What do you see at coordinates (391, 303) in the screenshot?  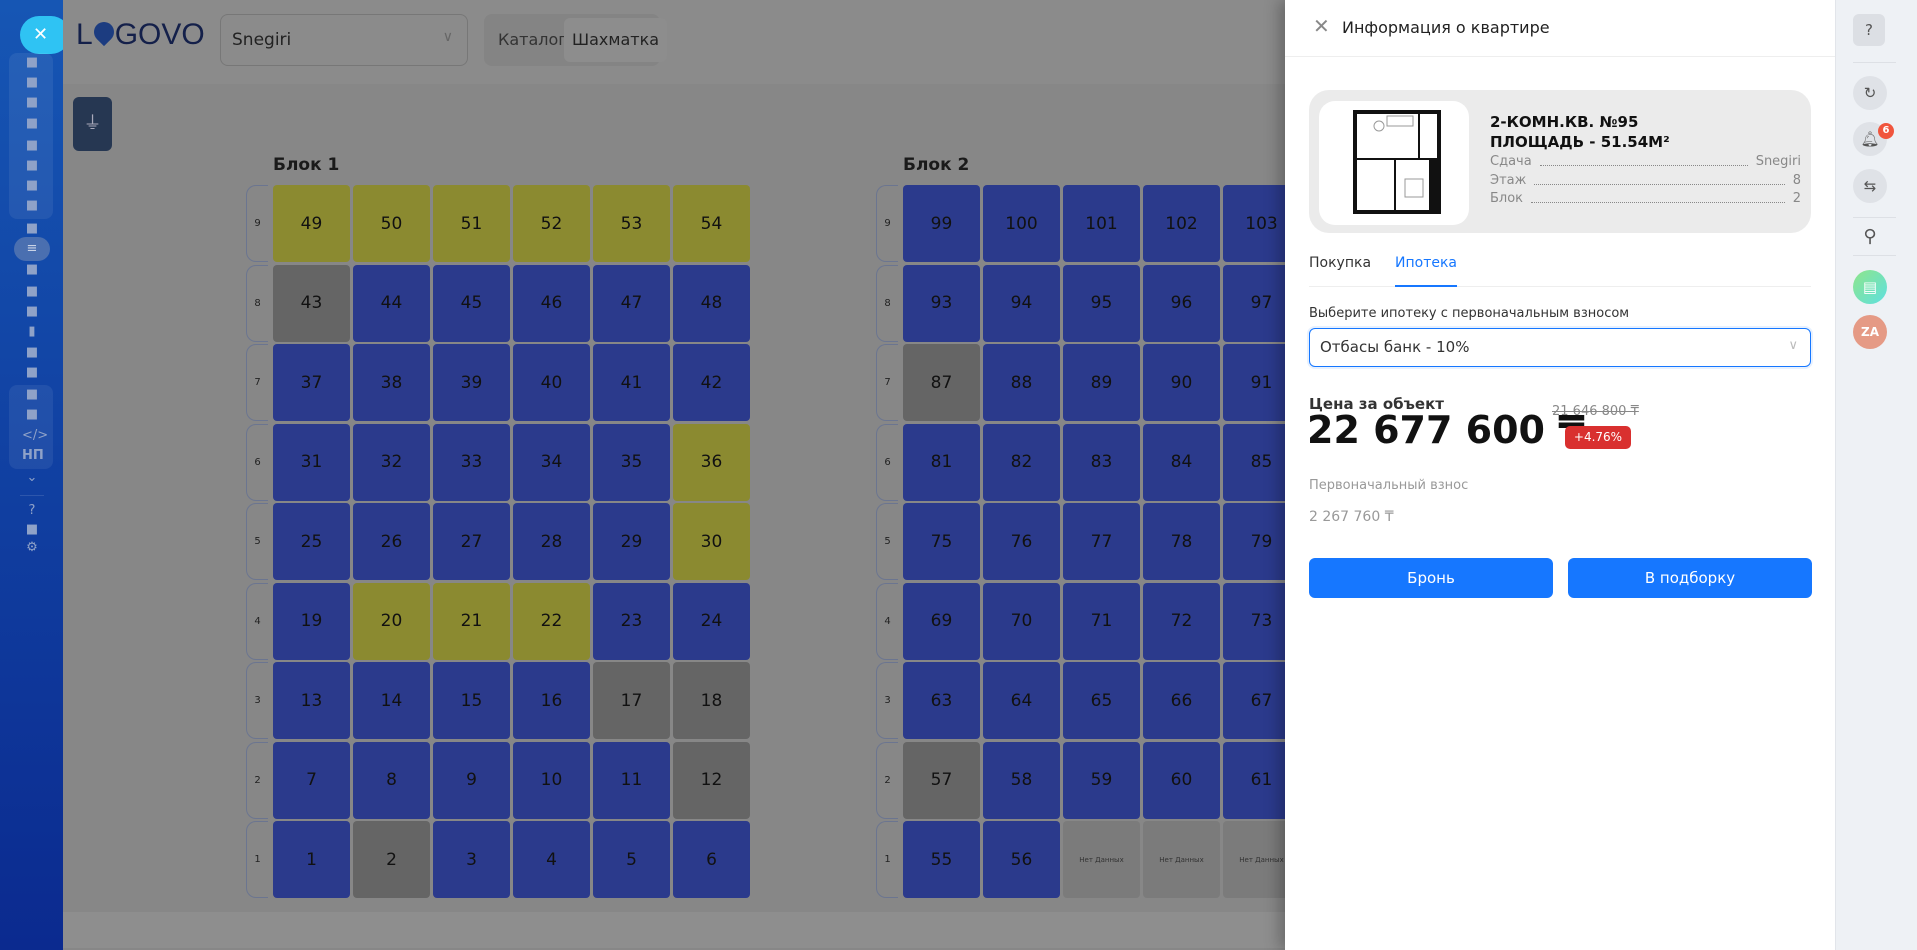 I see `apartment-cell: 44` at bounding box center [391, 303].